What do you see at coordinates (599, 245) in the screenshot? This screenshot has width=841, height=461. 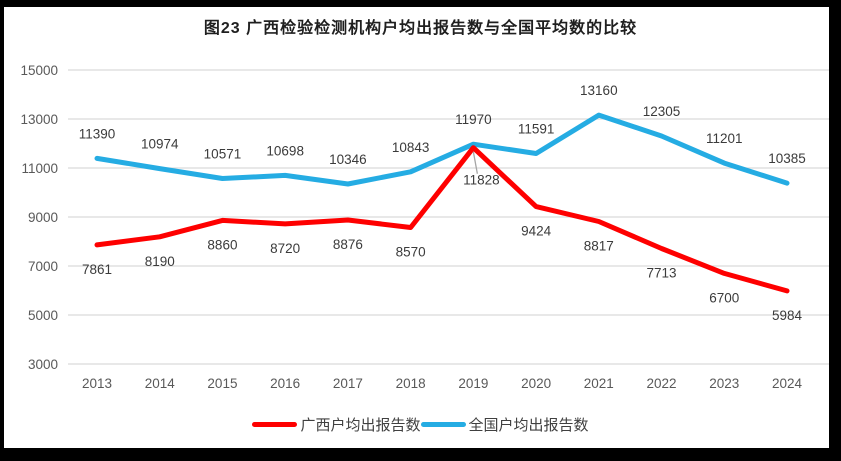 I see `data-label: 8817` at bounding box center [599, 245].